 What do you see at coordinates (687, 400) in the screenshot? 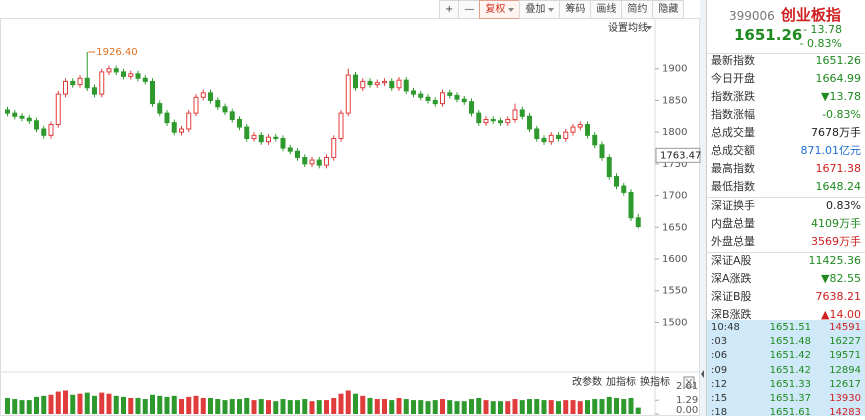
I see `volume-tick-label: 1.29` at bounding box center [687, 400].